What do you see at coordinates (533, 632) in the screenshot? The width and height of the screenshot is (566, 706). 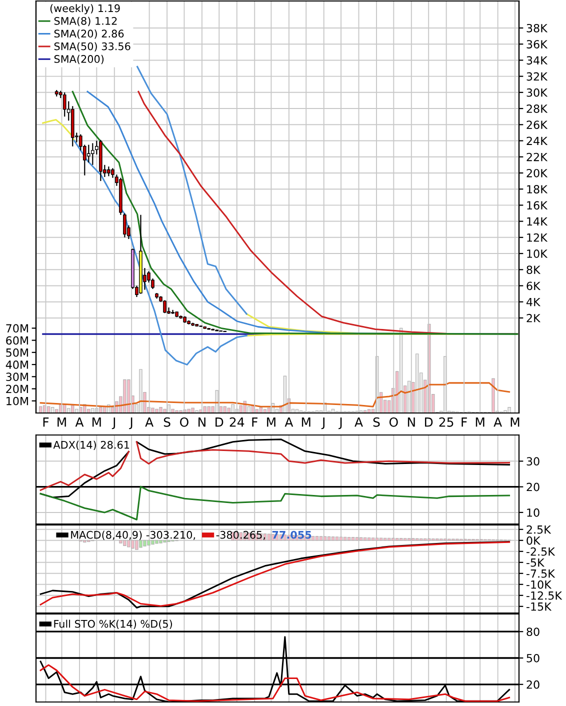 I see `y-tick-label: 80` at bounding box center [533, 632].